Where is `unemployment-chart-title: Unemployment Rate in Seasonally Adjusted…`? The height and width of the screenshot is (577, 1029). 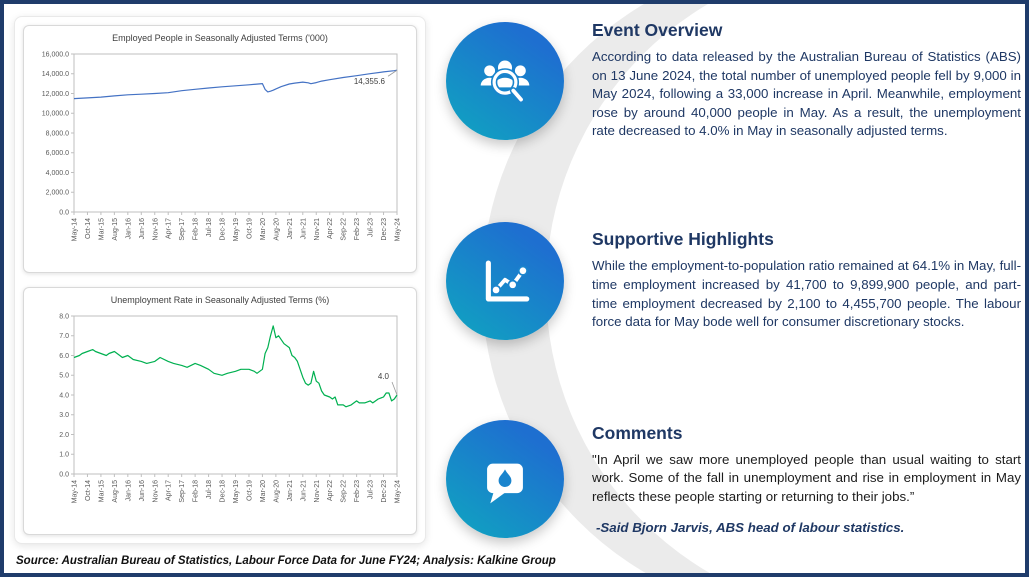 unemployment-chart-title: Unemployment Rate in Seasonally Adjusted… is located at coordinates (220, 300).